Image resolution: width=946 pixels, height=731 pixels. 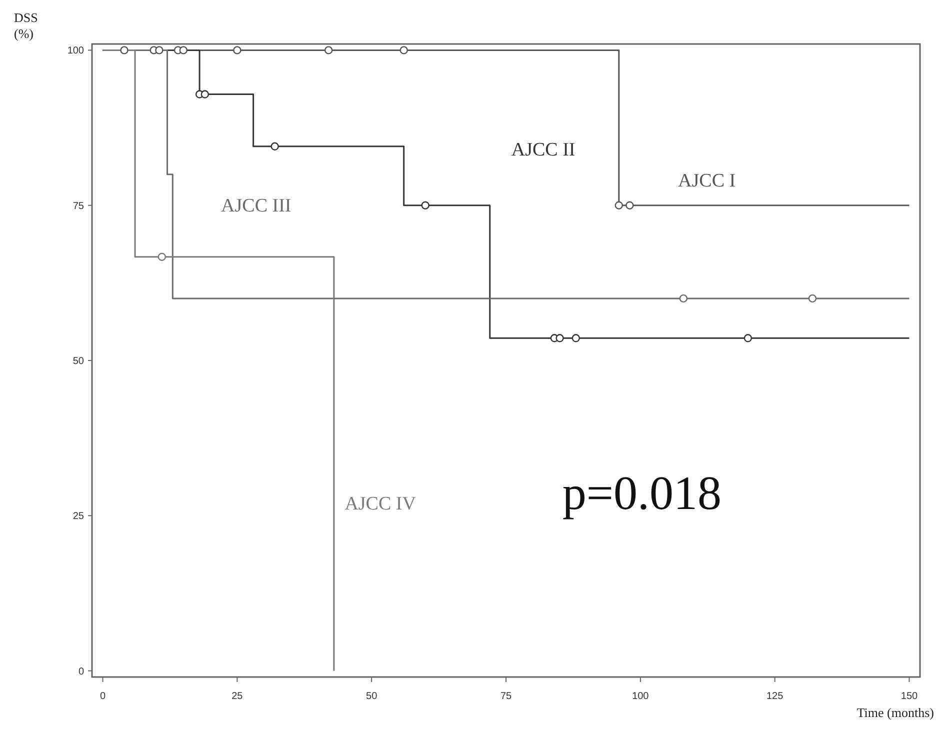 I want to click on text: AJCC II, so click(x=543, y=150).